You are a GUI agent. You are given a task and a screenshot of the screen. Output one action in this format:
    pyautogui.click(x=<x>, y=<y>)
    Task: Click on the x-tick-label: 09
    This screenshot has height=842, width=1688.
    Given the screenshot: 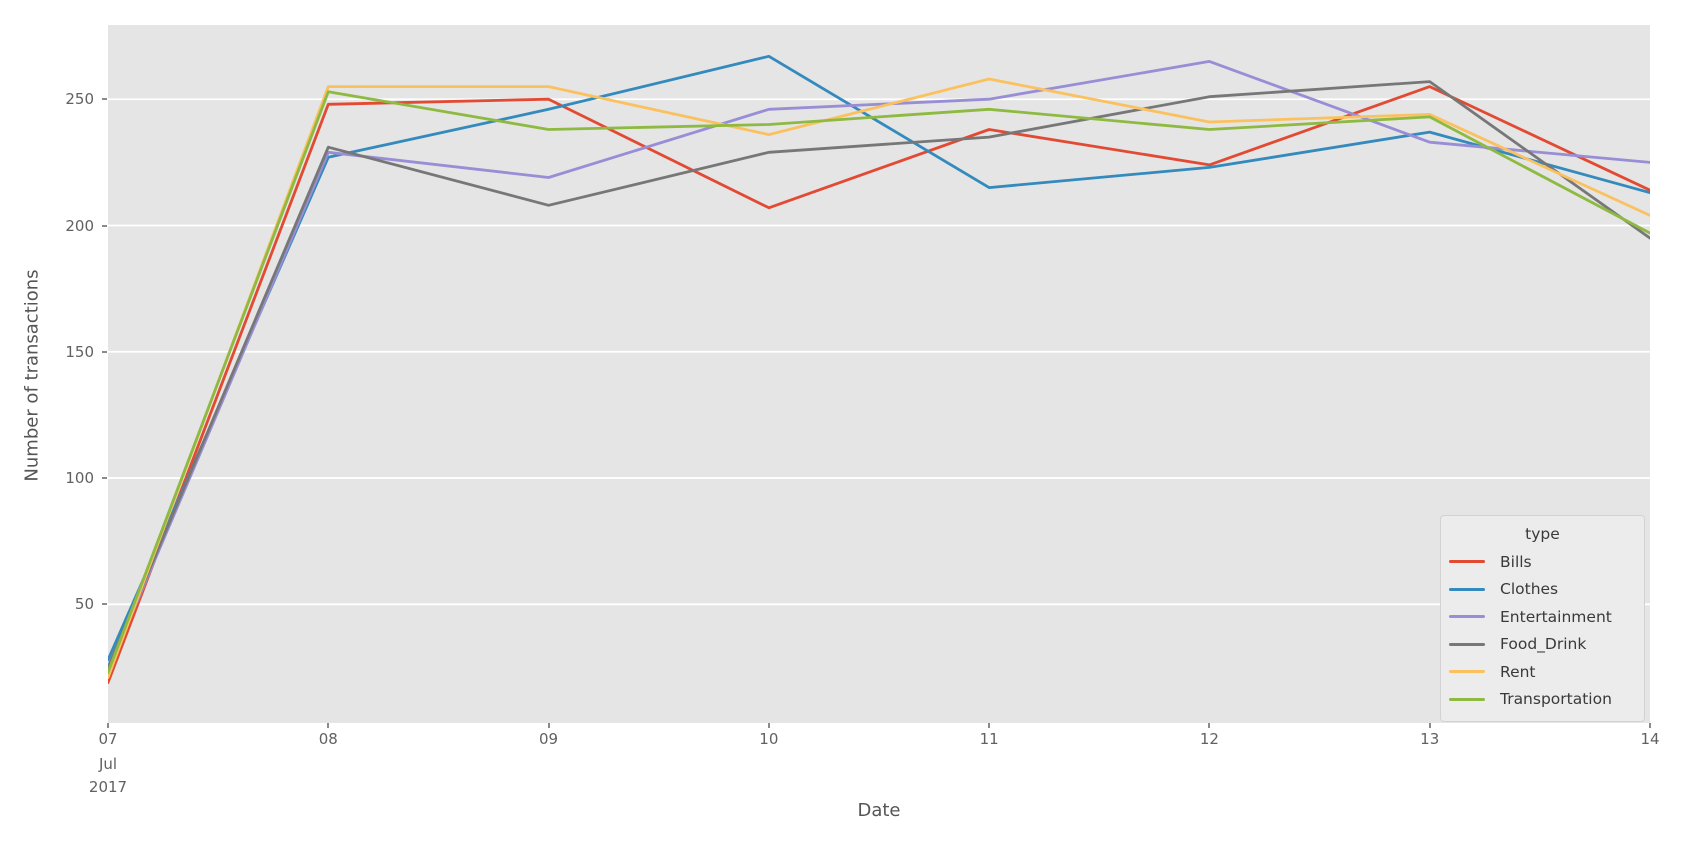 What is the action you would take?
    pyautogui.click(x=549, y=739)
    